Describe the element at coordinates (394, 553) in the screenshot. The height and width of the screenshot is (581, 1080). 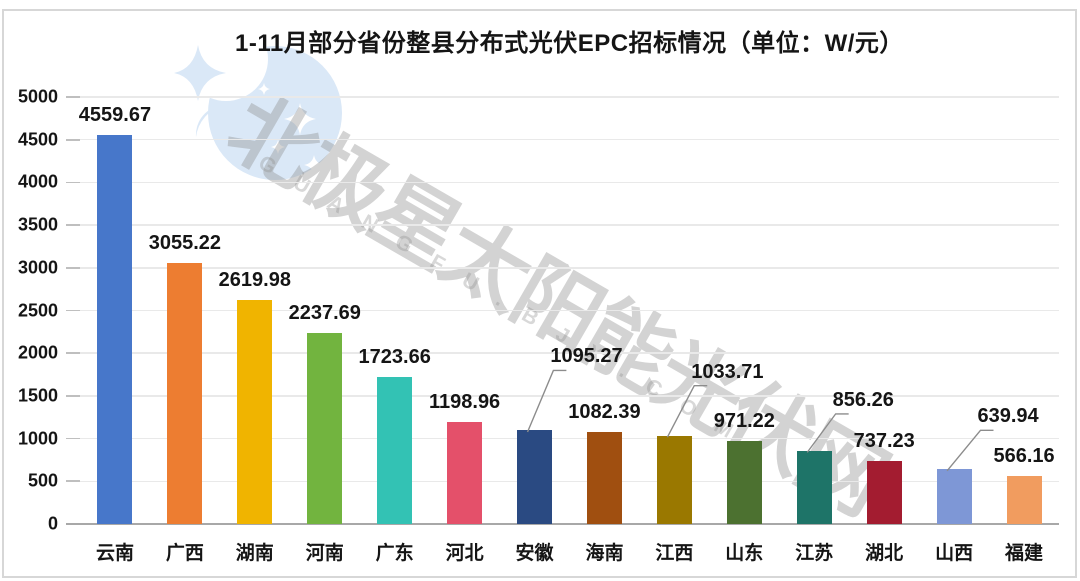
I see `x-axis-category-label-广东: 广东` at that location.